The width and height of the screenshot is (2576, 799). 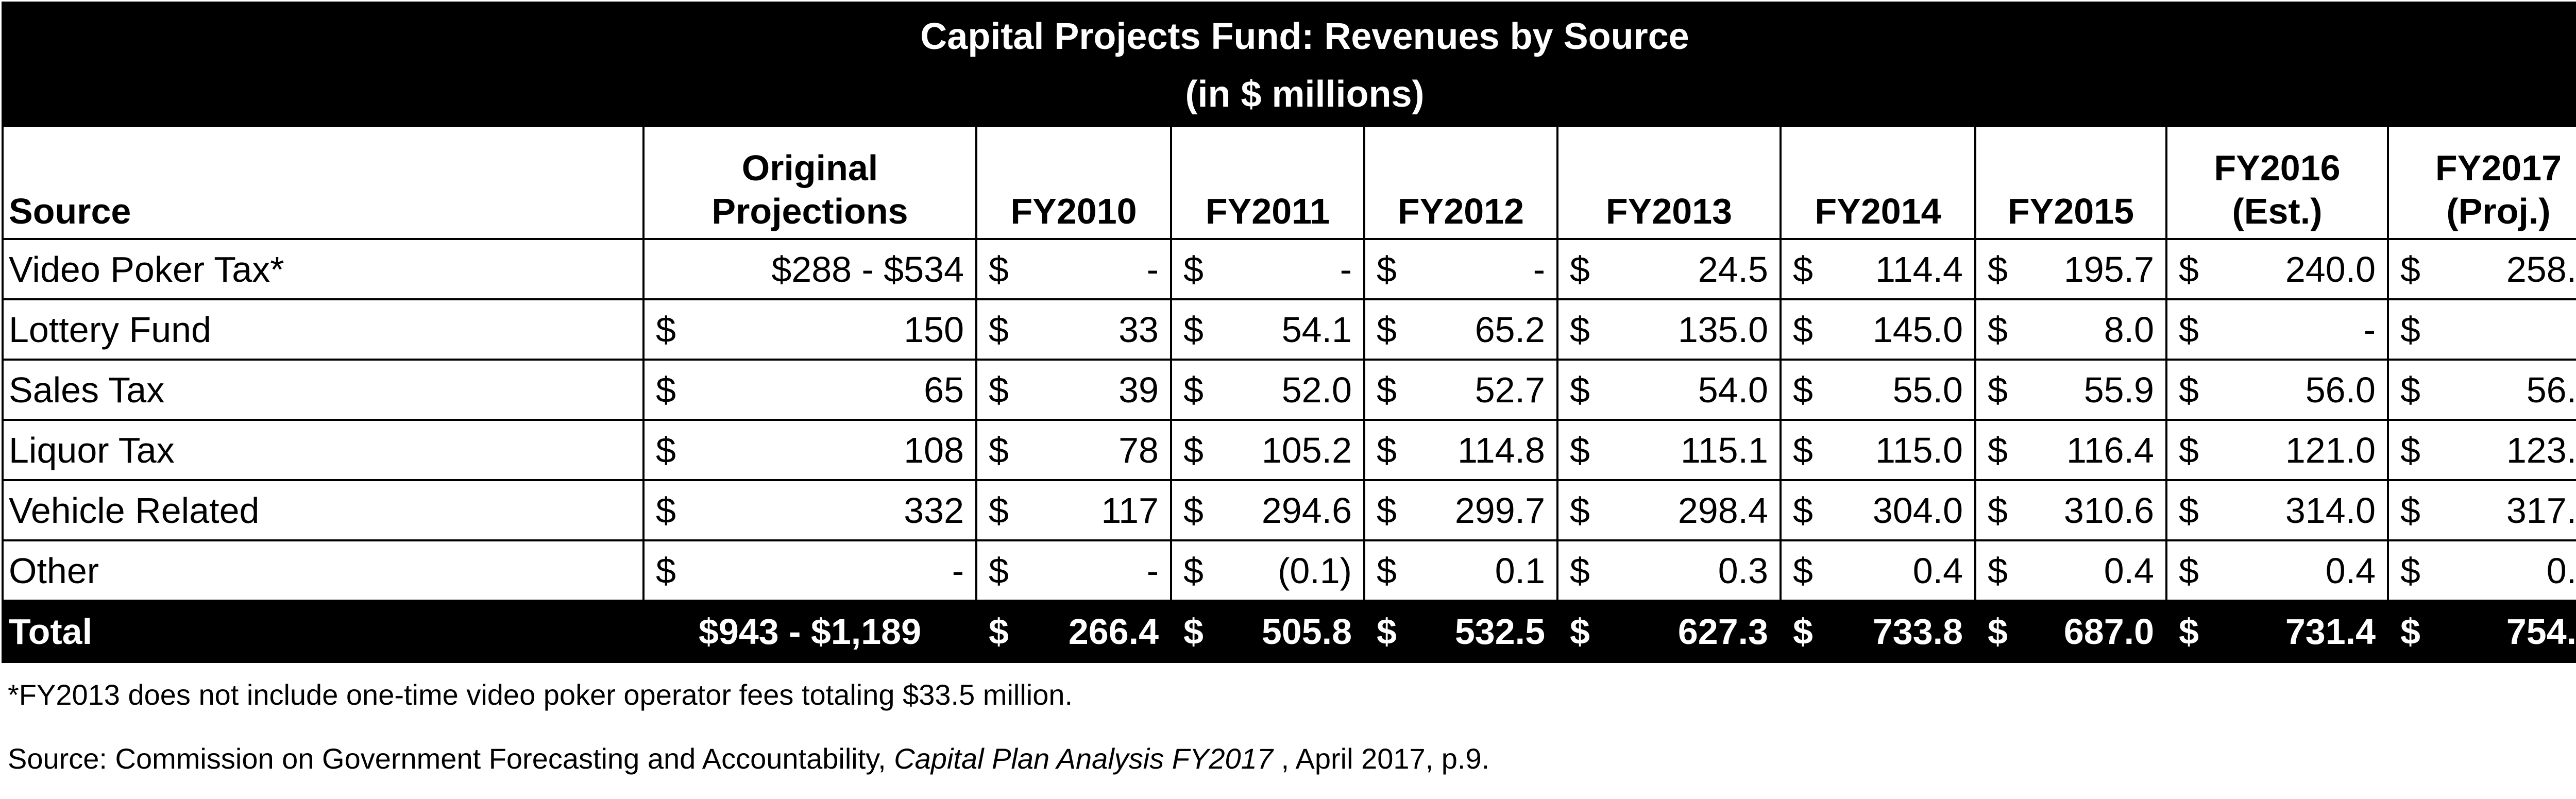 What do you see at coordinates (2541, 269) in the screenshot?
I see `cell-value: 258.0` at bounding box center [2541, 269].